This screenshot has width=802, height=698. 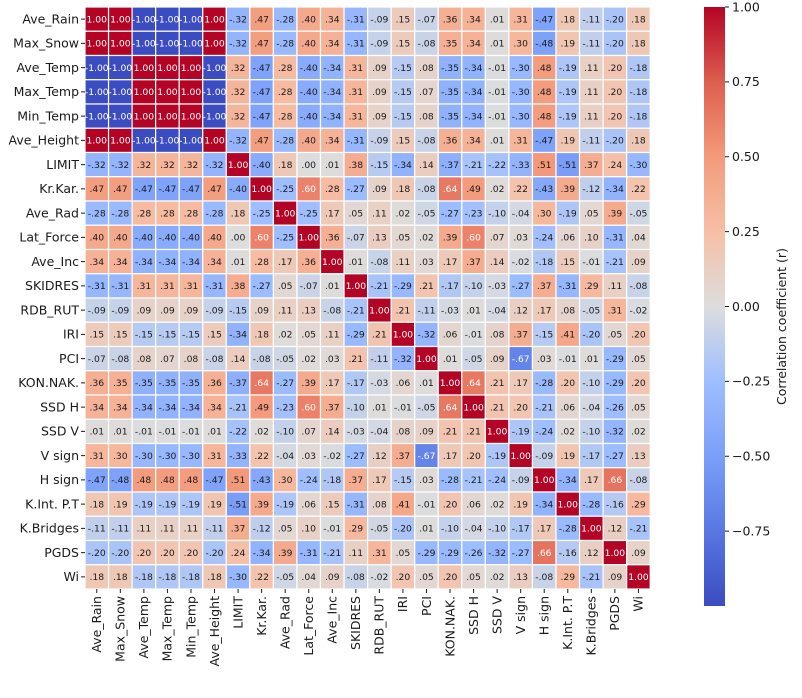 What do you see at coordinates (261, 262) in the screenshot?
I see `cell-value-label: .28` at bounding box center [261, 262].